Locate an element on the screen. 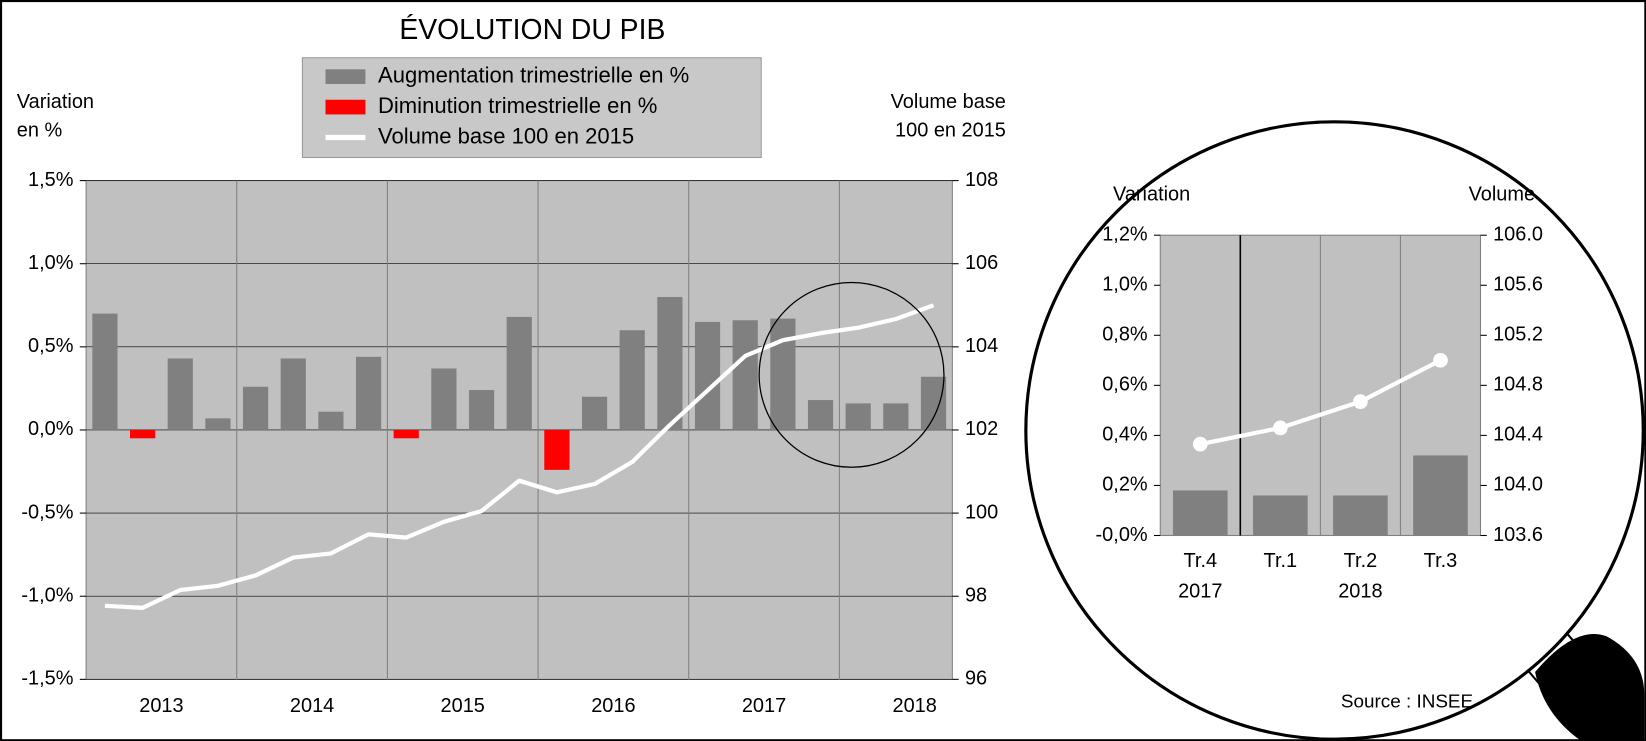  legend-label: Augmentation trimestrielle en % is located at coordinates (533, 74).